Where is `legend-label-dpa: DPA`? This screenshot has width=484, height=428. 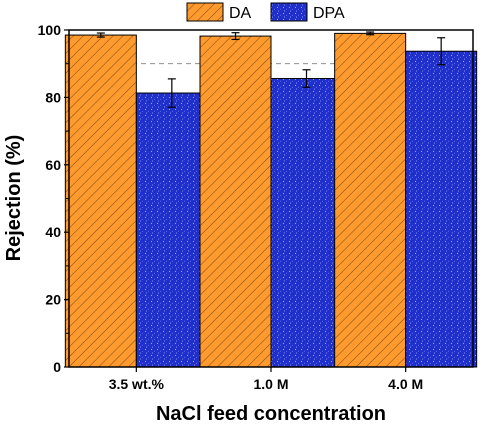
legend-label-dpa: DPA is located at coordinates (329, 13).